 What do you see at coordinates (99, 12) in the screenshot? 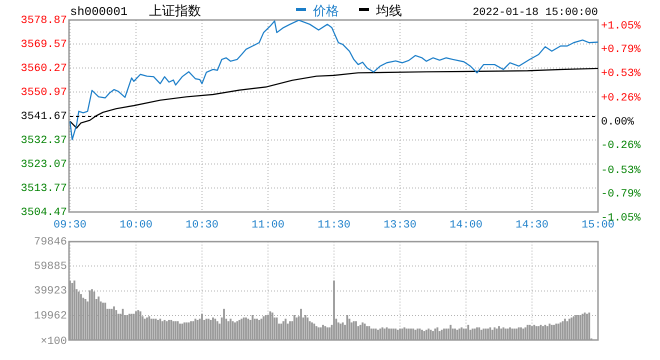
I see `chart-subtitle: sh000001` at bounding box center [99, 12].